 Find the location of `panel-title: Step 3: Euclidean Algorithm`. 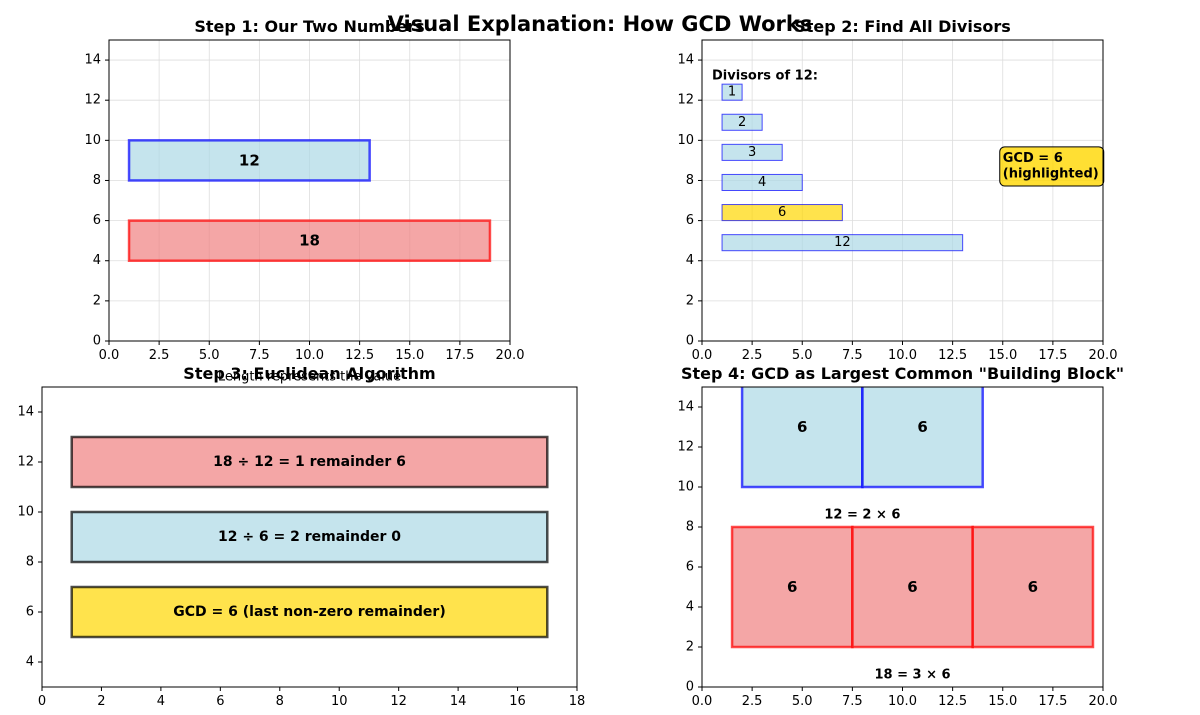

panel-title: Step 3: Euclidean Algorithm is located at coordinates (309, 373).